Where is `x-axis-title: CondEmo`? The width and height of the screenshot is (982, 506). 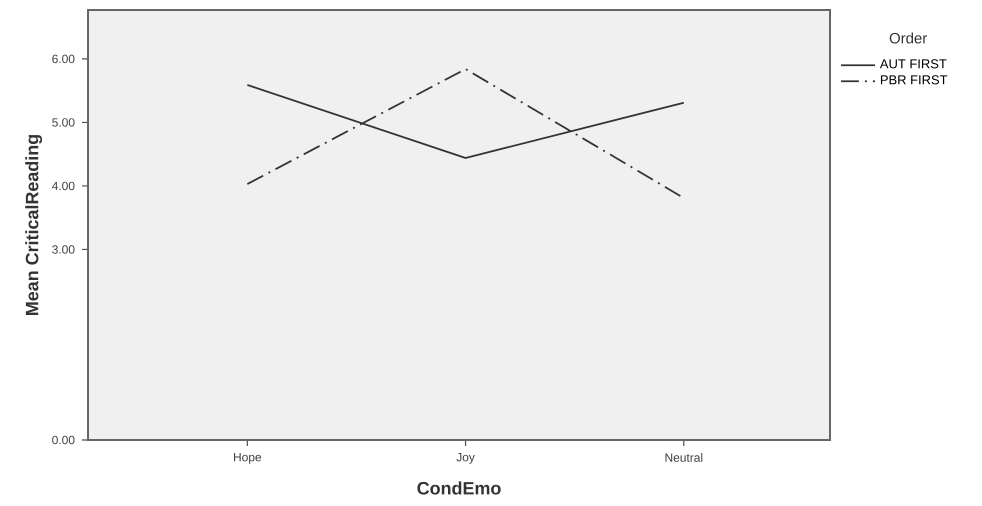
x-axis-title: CondEmo is located at coordinates (459, 488).